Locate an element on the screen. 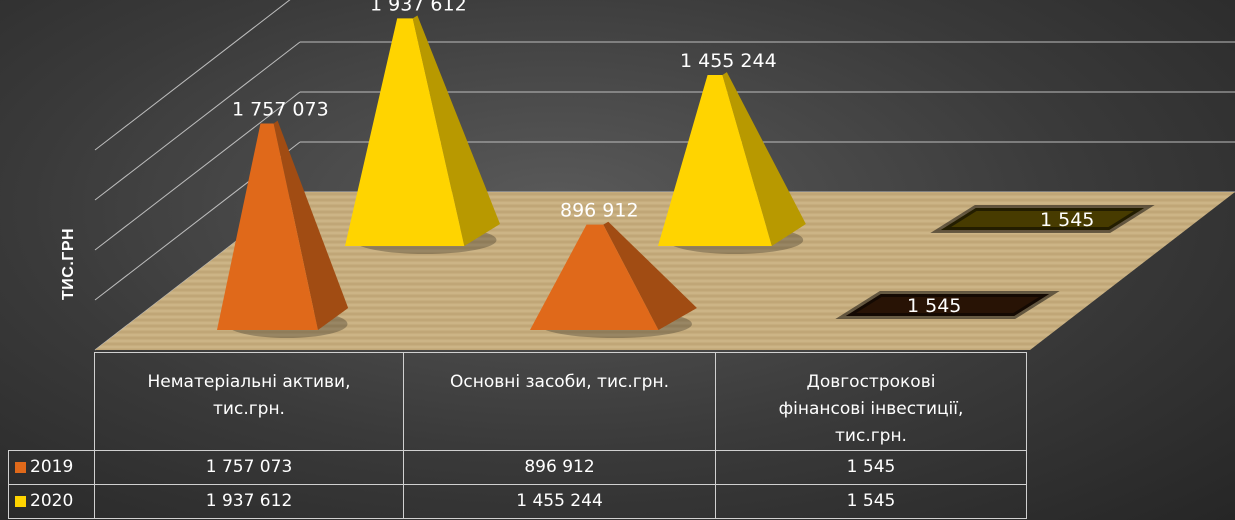 The height and width of the screenshot is (520, 1235). category-header: Нематеріальні активи, тис.грн. is located at coordinates (249, 401).